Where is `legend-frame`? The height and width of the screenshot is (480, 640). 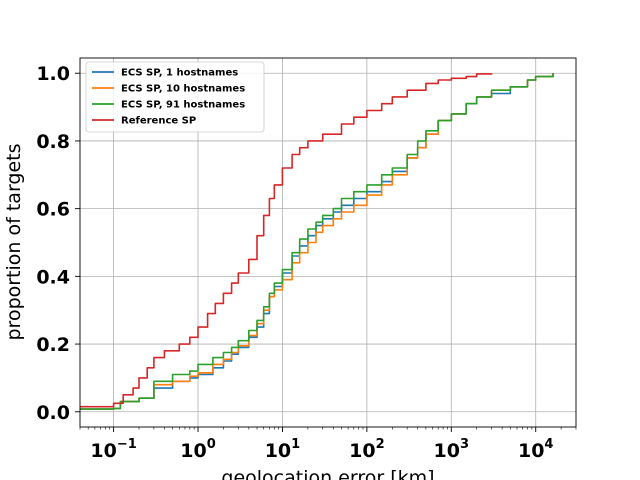
legend-frame is located at coordinates (175, 97).